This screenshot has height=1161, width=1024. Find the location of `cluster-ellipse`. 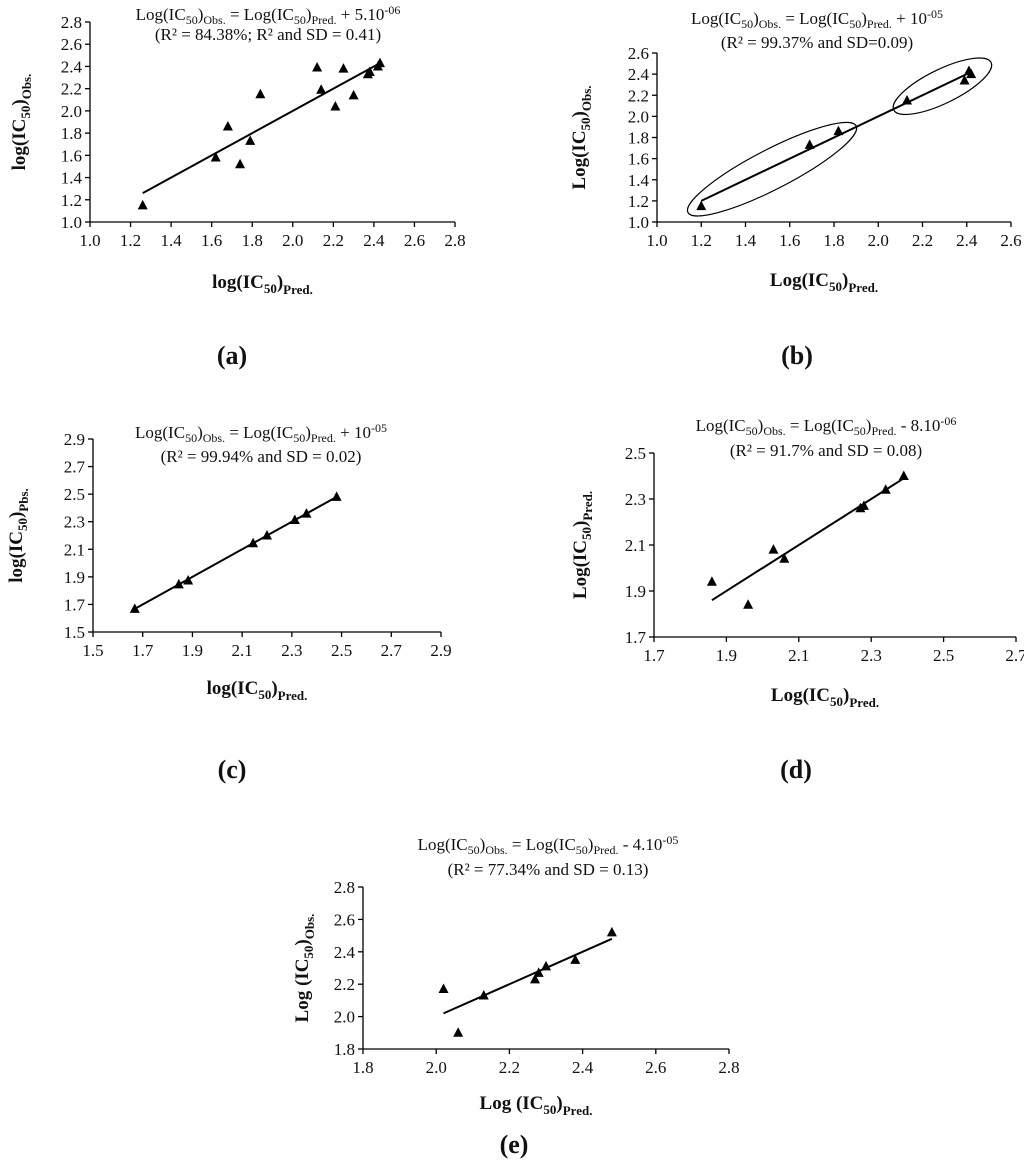

cluster-ellipse is located at coordinates (772, 169).